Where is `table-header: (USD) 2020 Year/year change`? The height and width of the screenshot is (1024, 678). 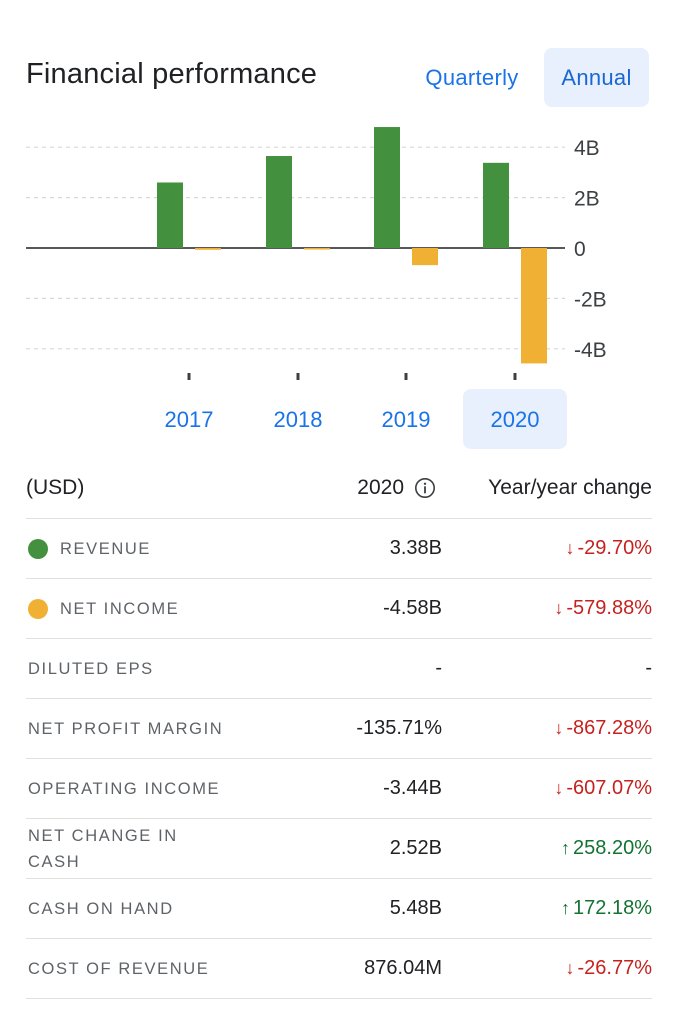 table-header: (USD) 2020 Year/year change is located at coordinates (339, 488).